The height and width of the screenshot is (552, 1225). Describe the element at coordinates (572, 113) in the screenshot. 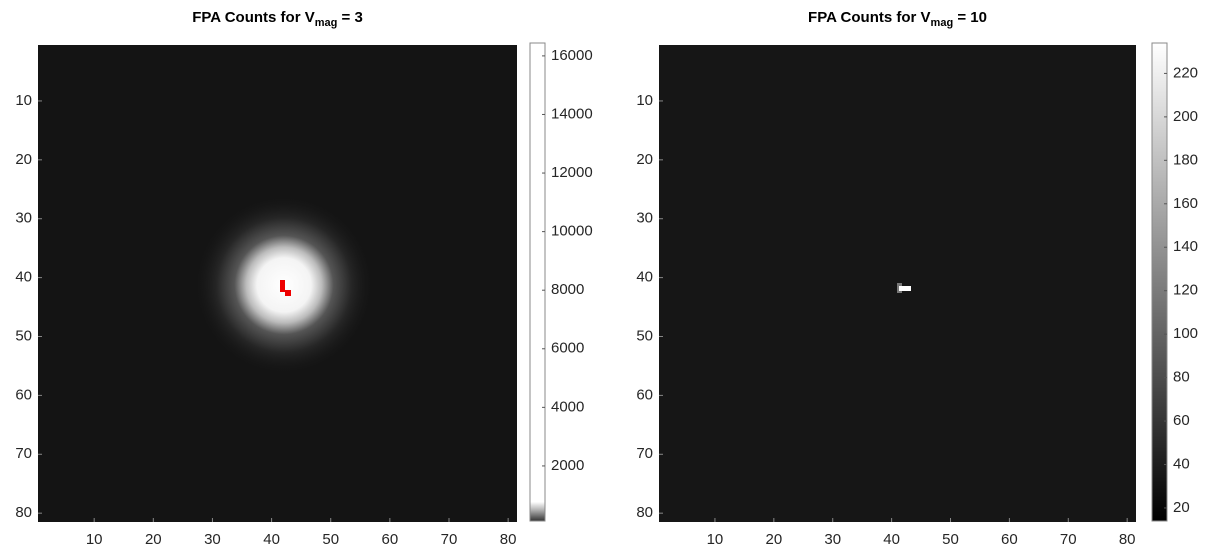

I see `colorbar-tick-label: 14000` at that location.